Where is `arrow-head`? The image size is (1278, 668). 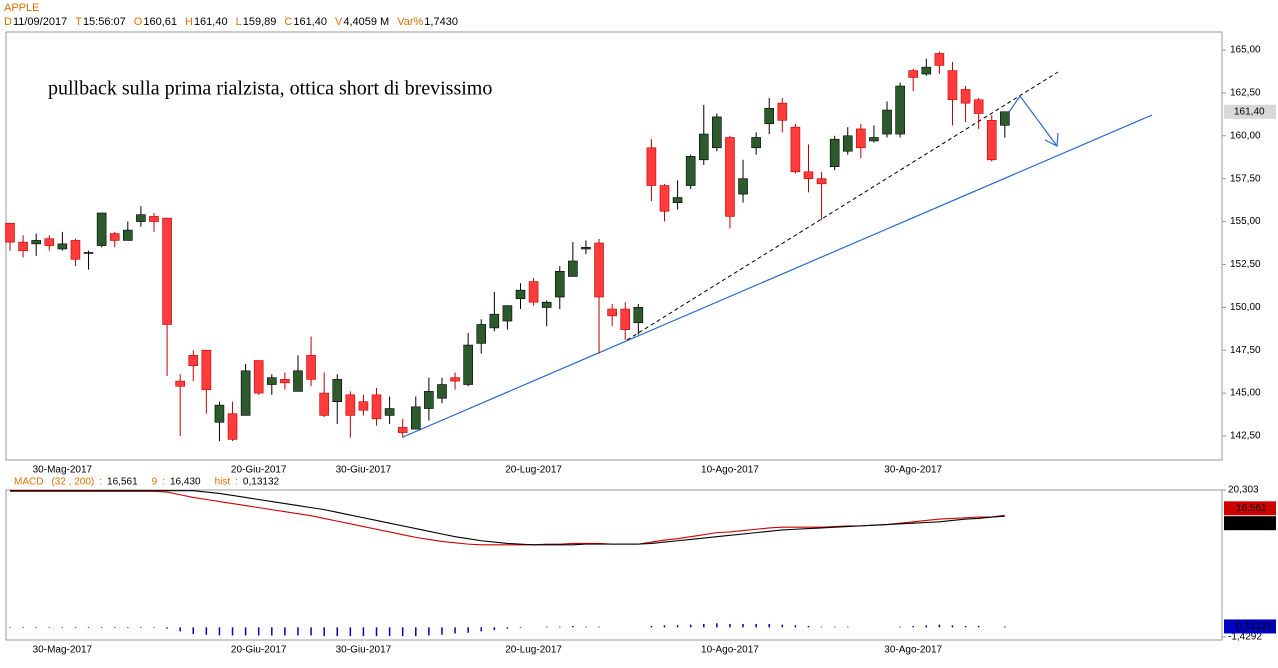 arrow-head is located at coordinates (1051, 139).